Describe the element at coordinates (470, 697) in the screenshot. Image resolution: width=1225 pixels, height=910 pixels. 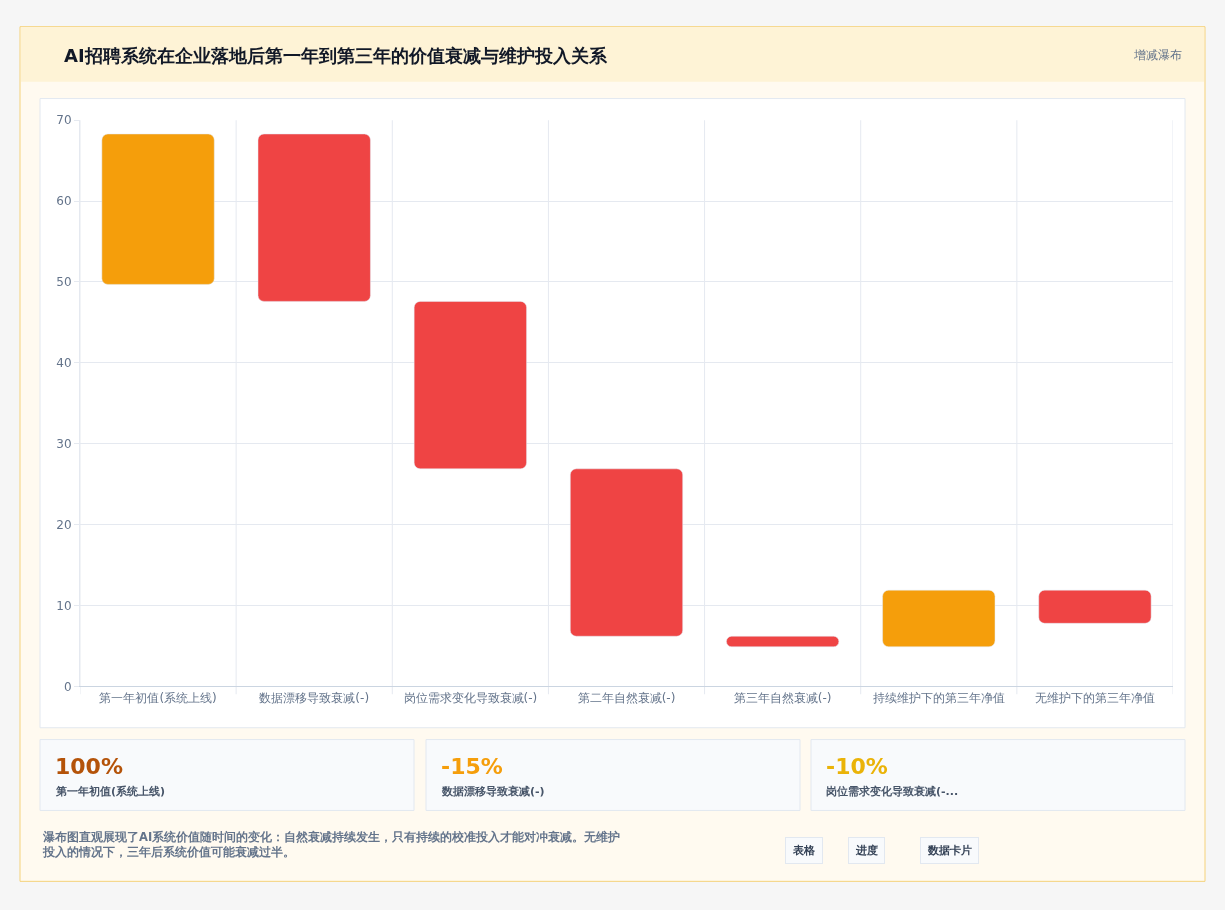
I see `x-tick-label: 岗位需求变化导致衰减(-)` at that location.